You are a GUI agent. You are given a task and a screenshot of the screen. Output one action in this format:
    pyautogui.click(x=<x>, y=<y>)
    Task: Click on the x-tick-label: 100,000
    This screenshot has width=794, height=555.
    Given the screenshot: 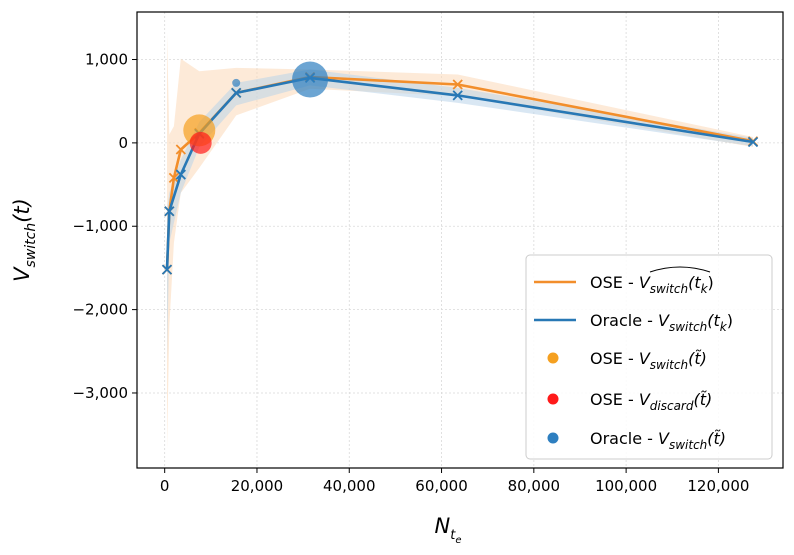 What is the action you would take?
    pyautogui.click(x=626, y=486)
    